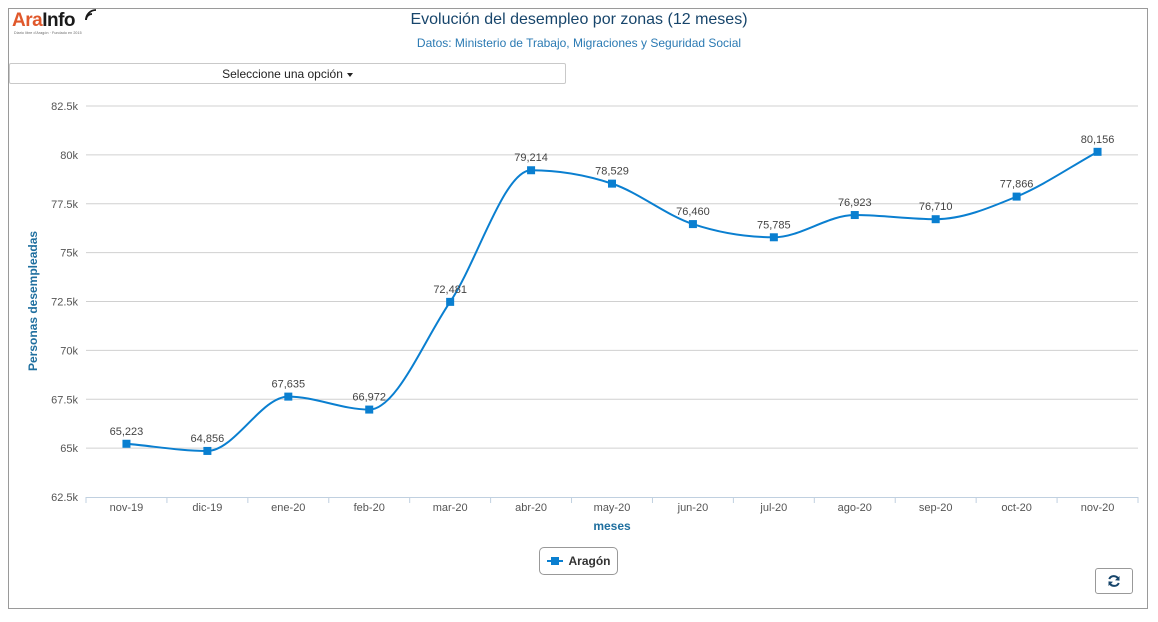  Describe the element at coordinates (693, 212) in the screenshot. I see `data-label: 76,460` at that location.